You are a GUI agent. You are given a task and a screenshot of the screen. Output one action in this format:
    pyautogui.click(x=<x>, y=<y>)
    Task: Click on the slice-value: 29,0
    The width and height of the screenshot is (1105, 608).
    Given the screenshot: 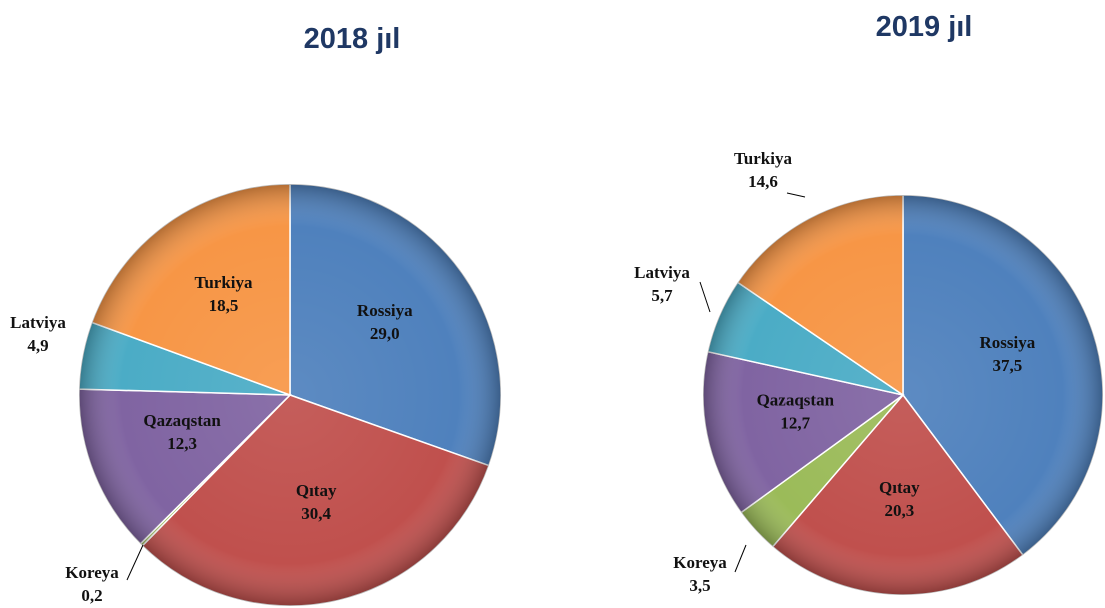 What is the action you would take?
    pyautogui.click(x=385, y=333)
    